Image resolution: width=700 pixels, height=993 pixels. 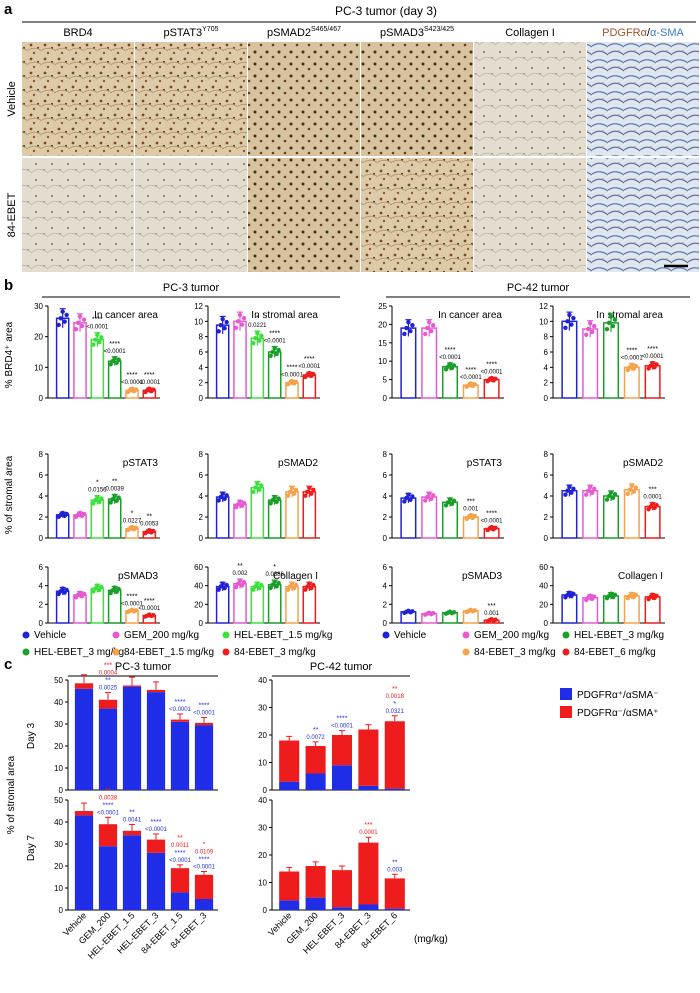 What do you see at coordinates (417, 32) in the screenshot?
I see `stain-header-3: pSMAD3S423/425` at bounding box center [417, 32].